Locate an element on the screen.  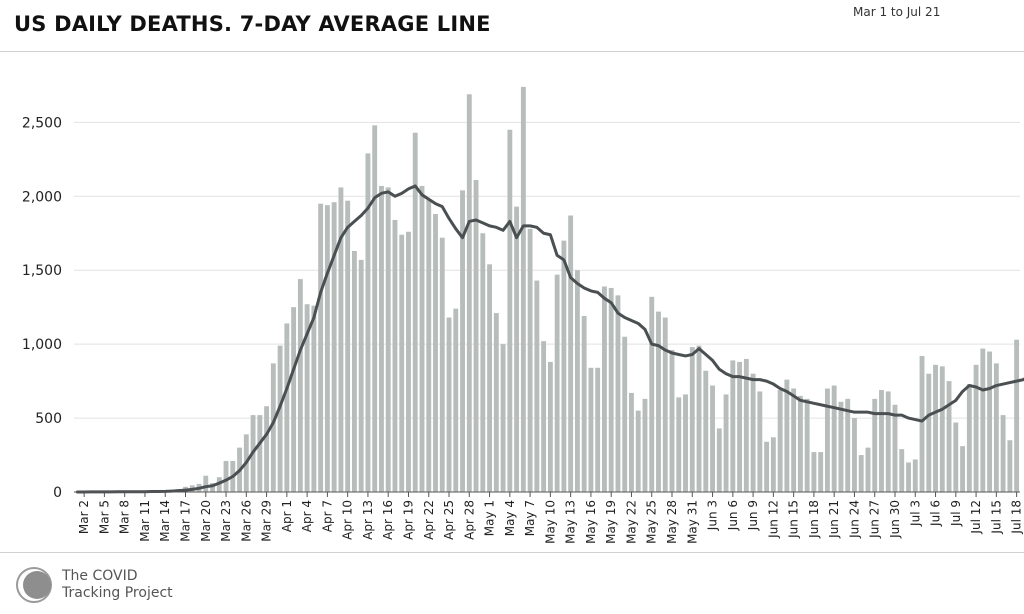
y-tick-label: 2,500 is located at coordinates (42, 123).